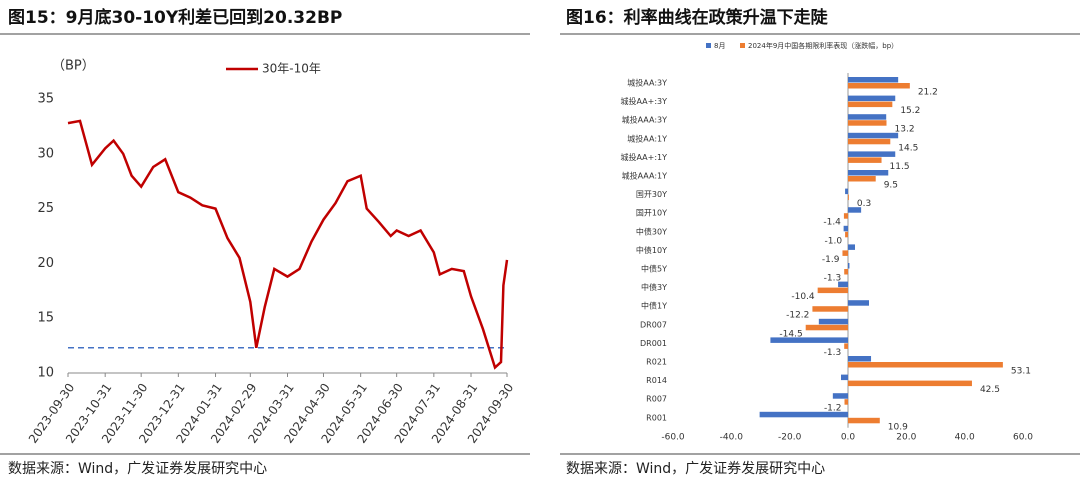 This screenshot has width=1080, height=485. Describe the element at coordinates (653, 324) in the screenshot. I see `y-tick-label: DR007` at that location.